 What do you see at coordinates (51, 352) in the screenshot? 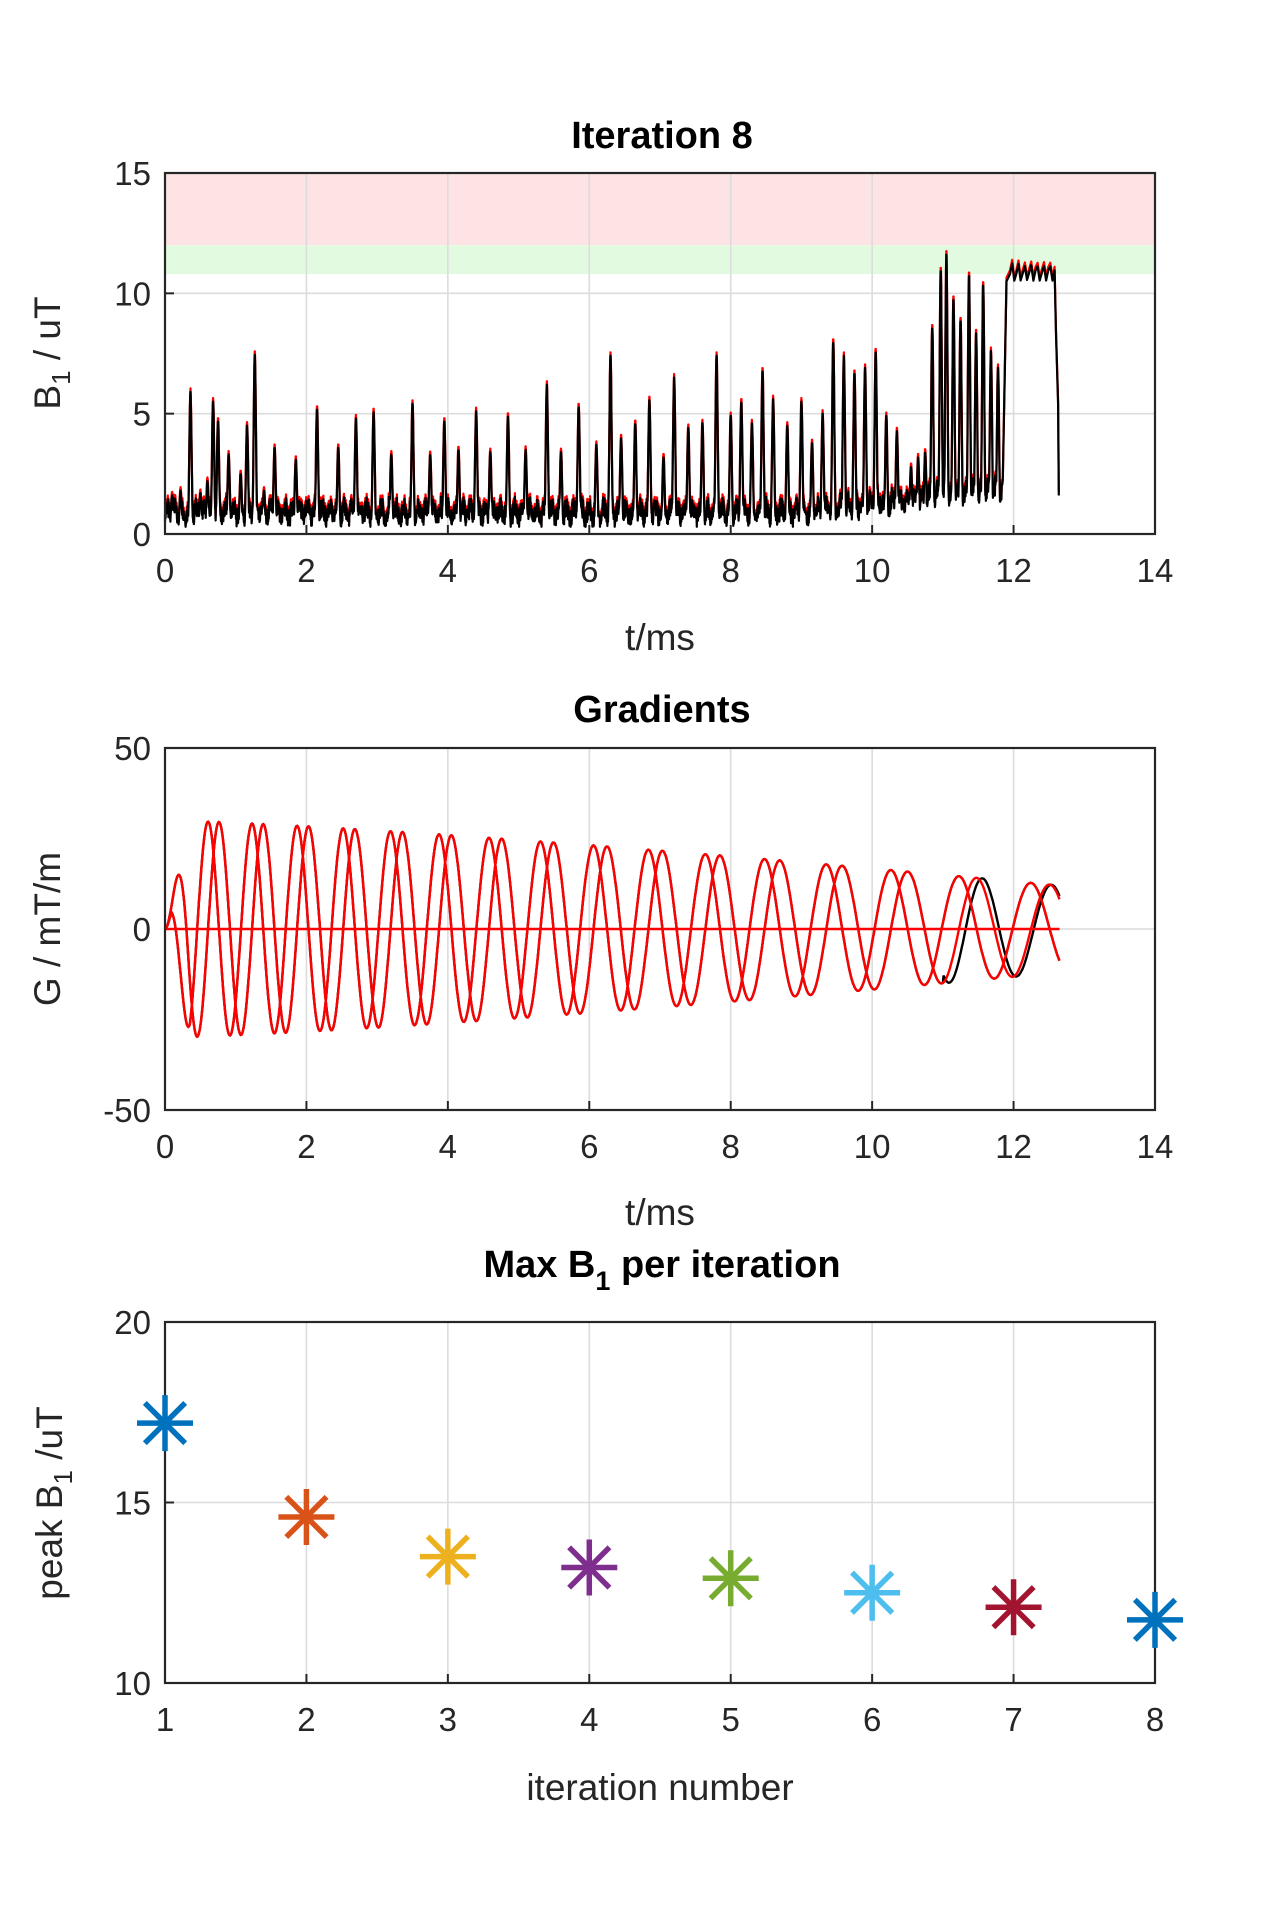
I see `b1-y-axis-label: B1 / uT` at bounding box center [51, 352].